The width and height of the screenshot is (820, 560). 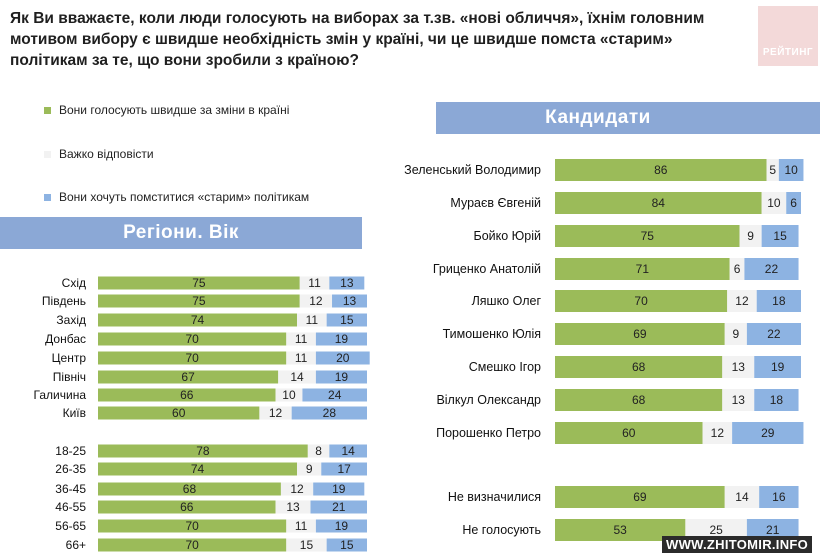 I want to click on legend-item-hard-to-say: Важко відповісти, so click(x=99, y=154).